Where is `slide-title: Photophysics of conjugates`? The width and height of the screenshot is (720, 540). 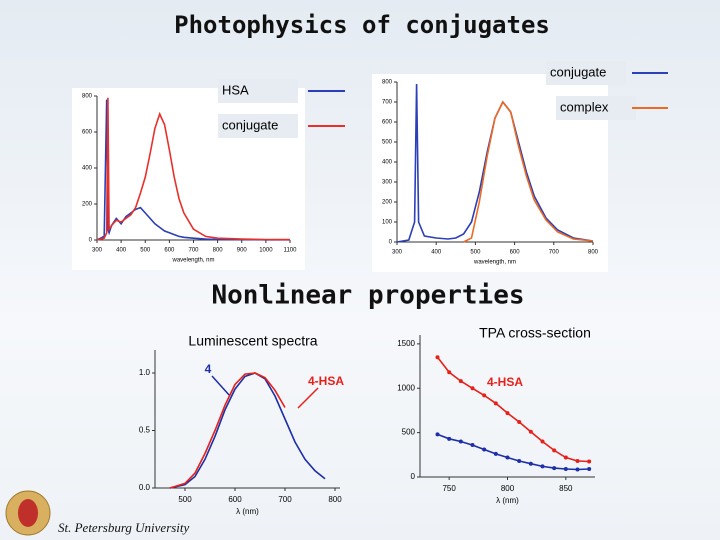 slide-title: Photophysics of conjugates is located at coordinates (362, 25).